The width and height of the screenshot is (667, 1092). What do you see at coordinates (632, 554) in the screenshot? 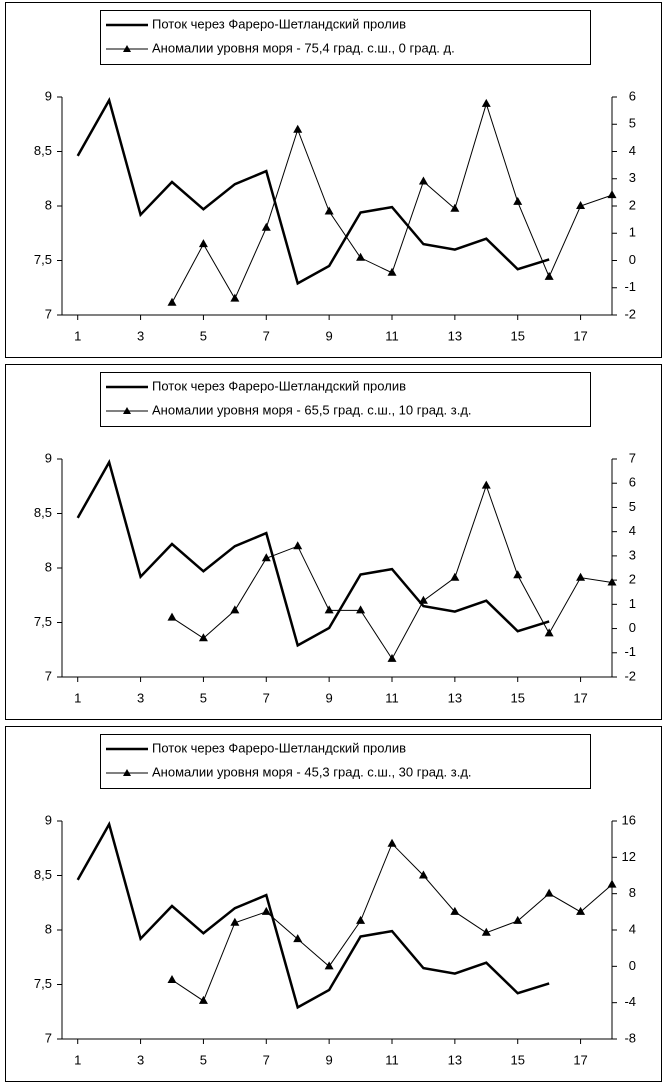
I see `y2-tick-label: 3` at bounding box center [632, 554].